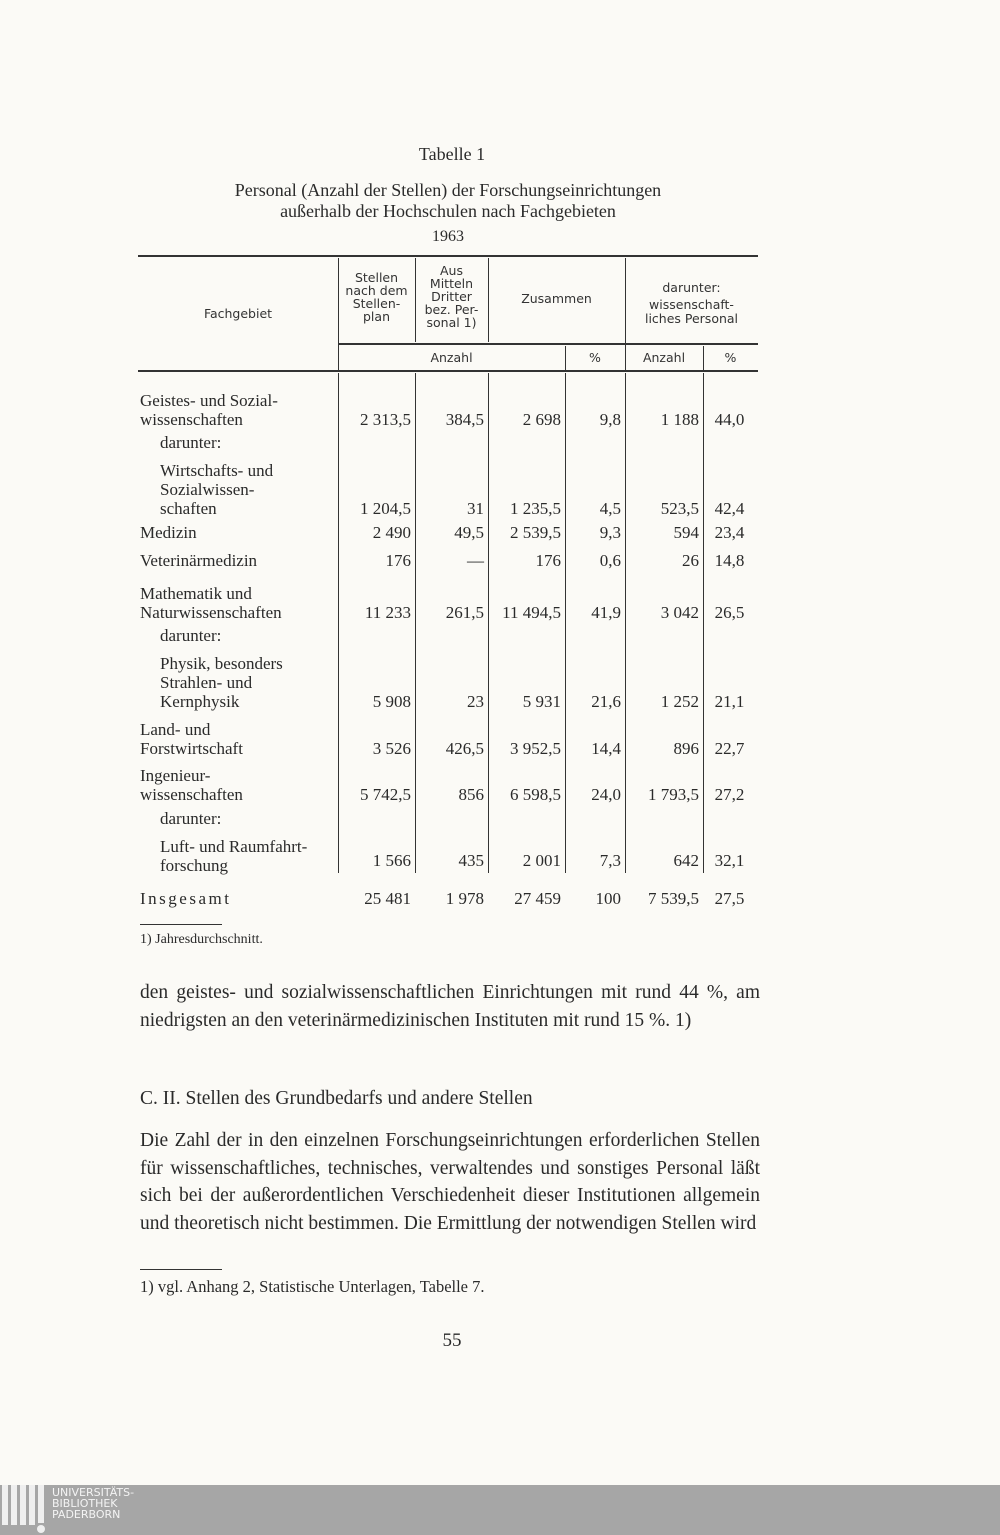  I want to click on header-line: Dritter, so click(451, 296).